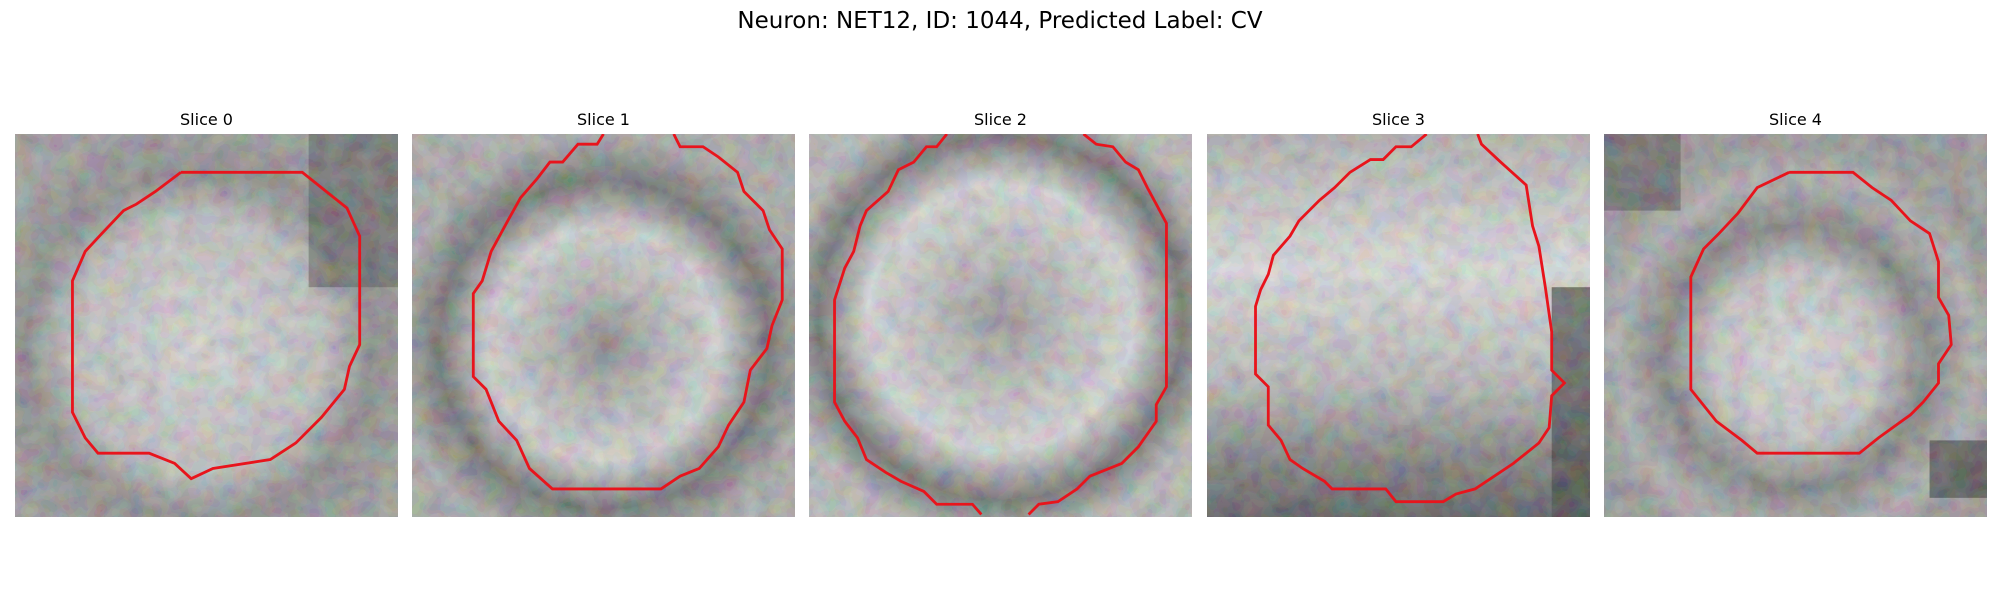  I want to click on slice-title-1: Slice 1, so click(603, 119).